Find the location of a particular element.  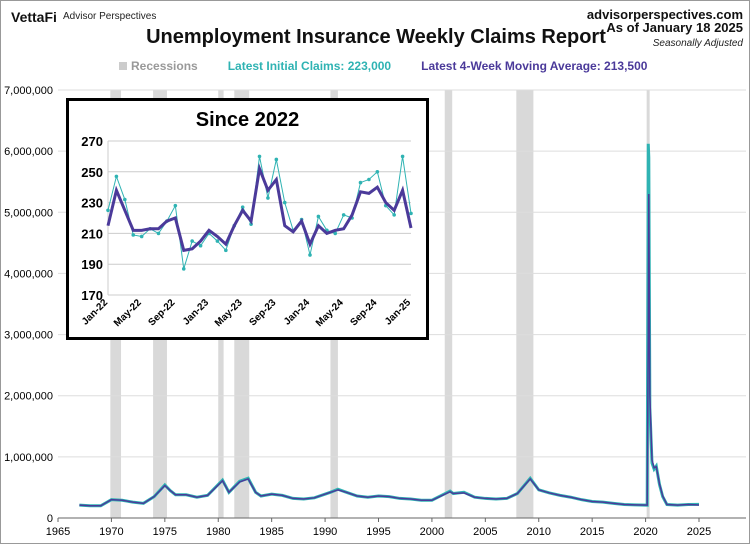

legend-recessions: Recessions is located at coordinates (158, 66).